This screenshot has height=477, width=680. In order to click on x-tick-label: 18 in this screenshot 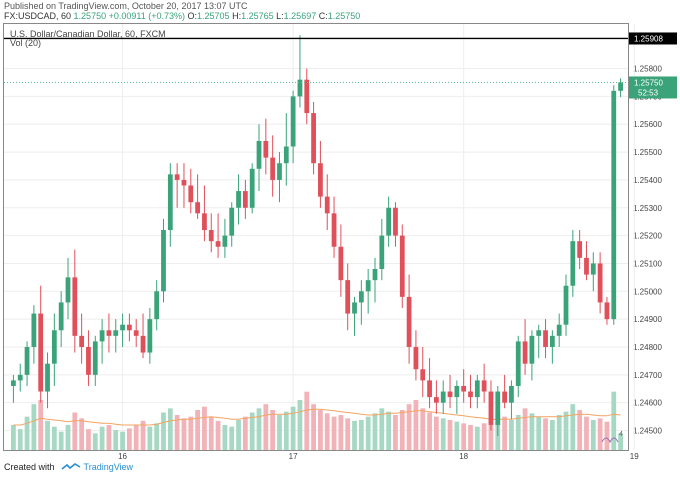, I will do `click(463, 456)`.